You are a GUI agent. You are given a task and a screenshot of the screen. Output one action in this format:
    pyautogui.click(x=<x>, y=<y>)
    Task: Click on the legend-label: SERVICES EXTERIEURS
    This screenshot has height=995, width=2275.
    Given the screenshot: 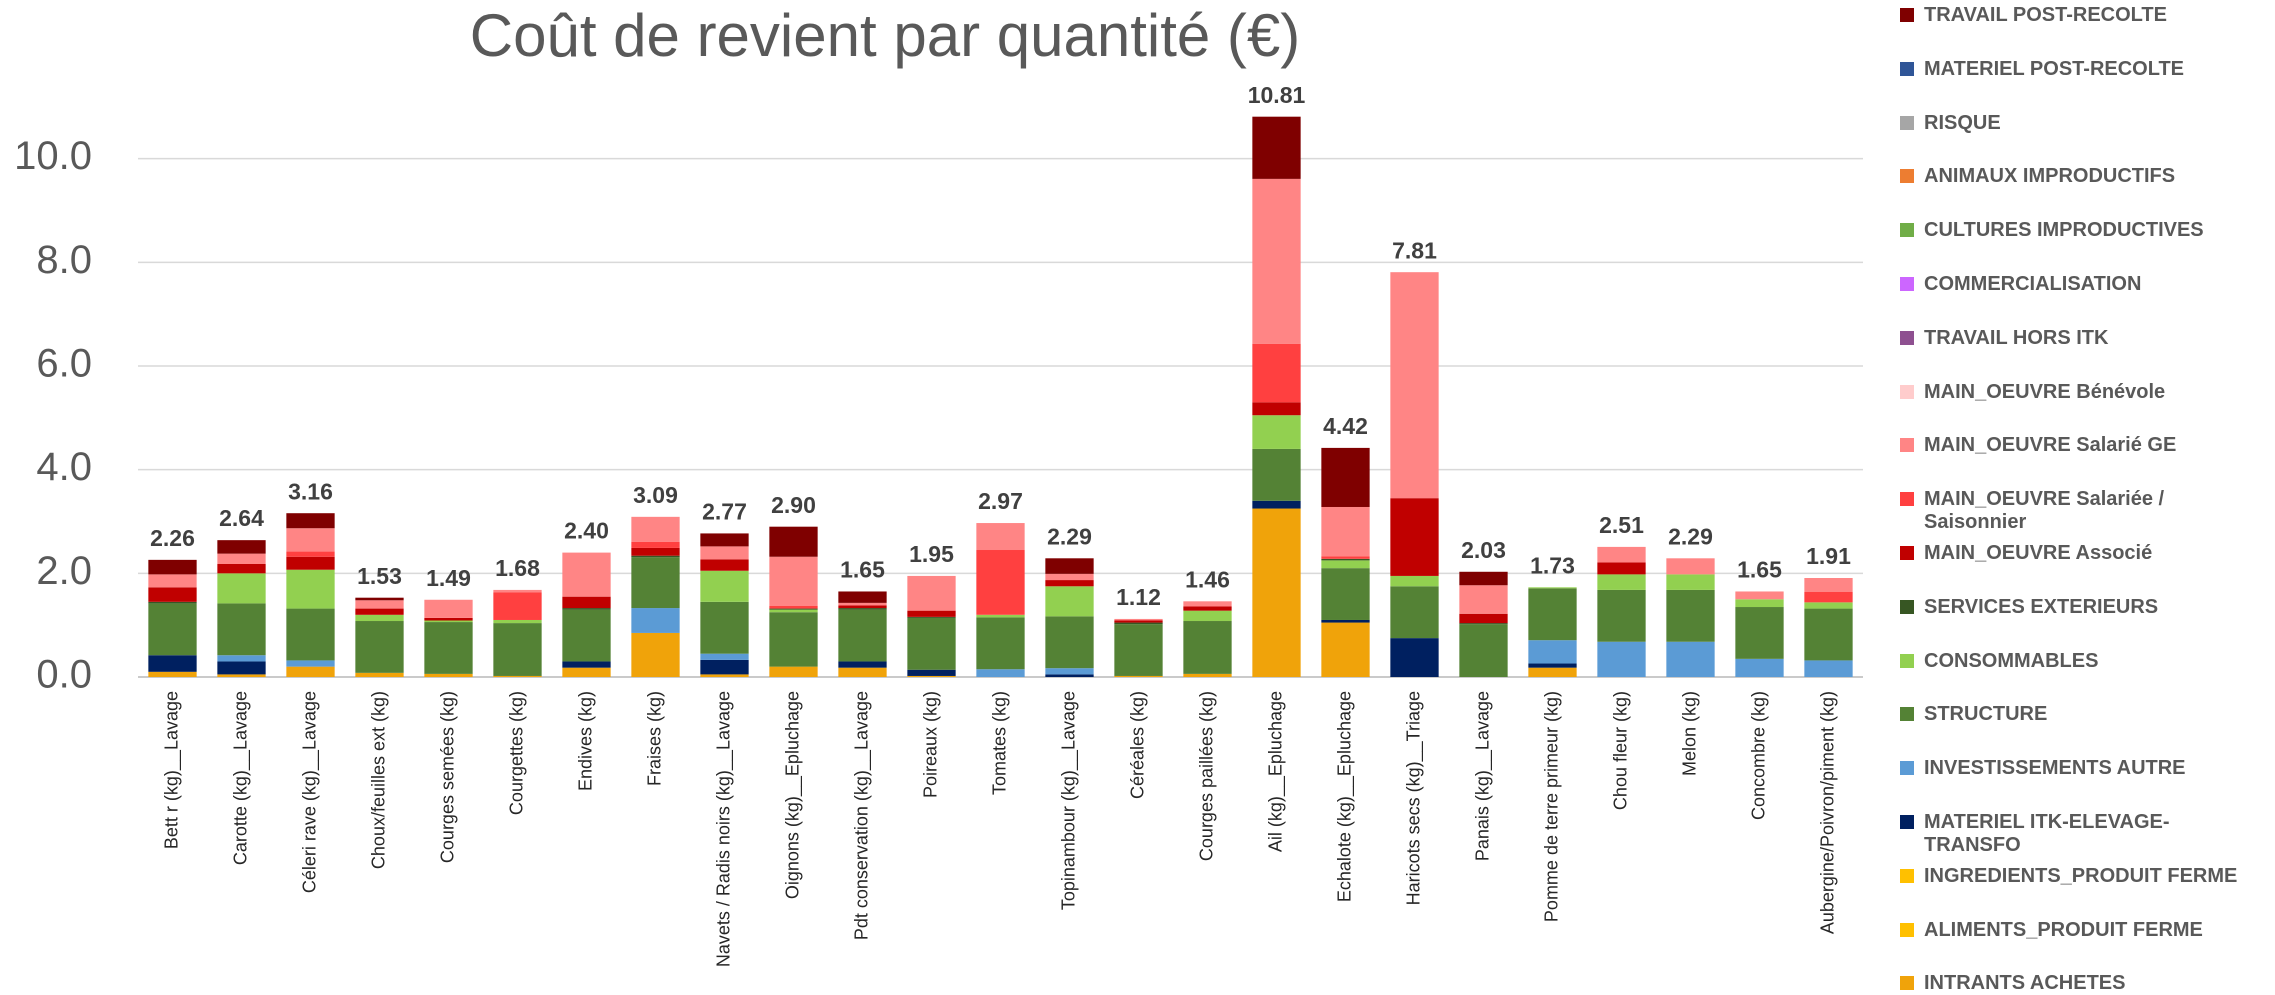 What is the action you would take?
    pyautogui.click(x=2041, y=606)
    